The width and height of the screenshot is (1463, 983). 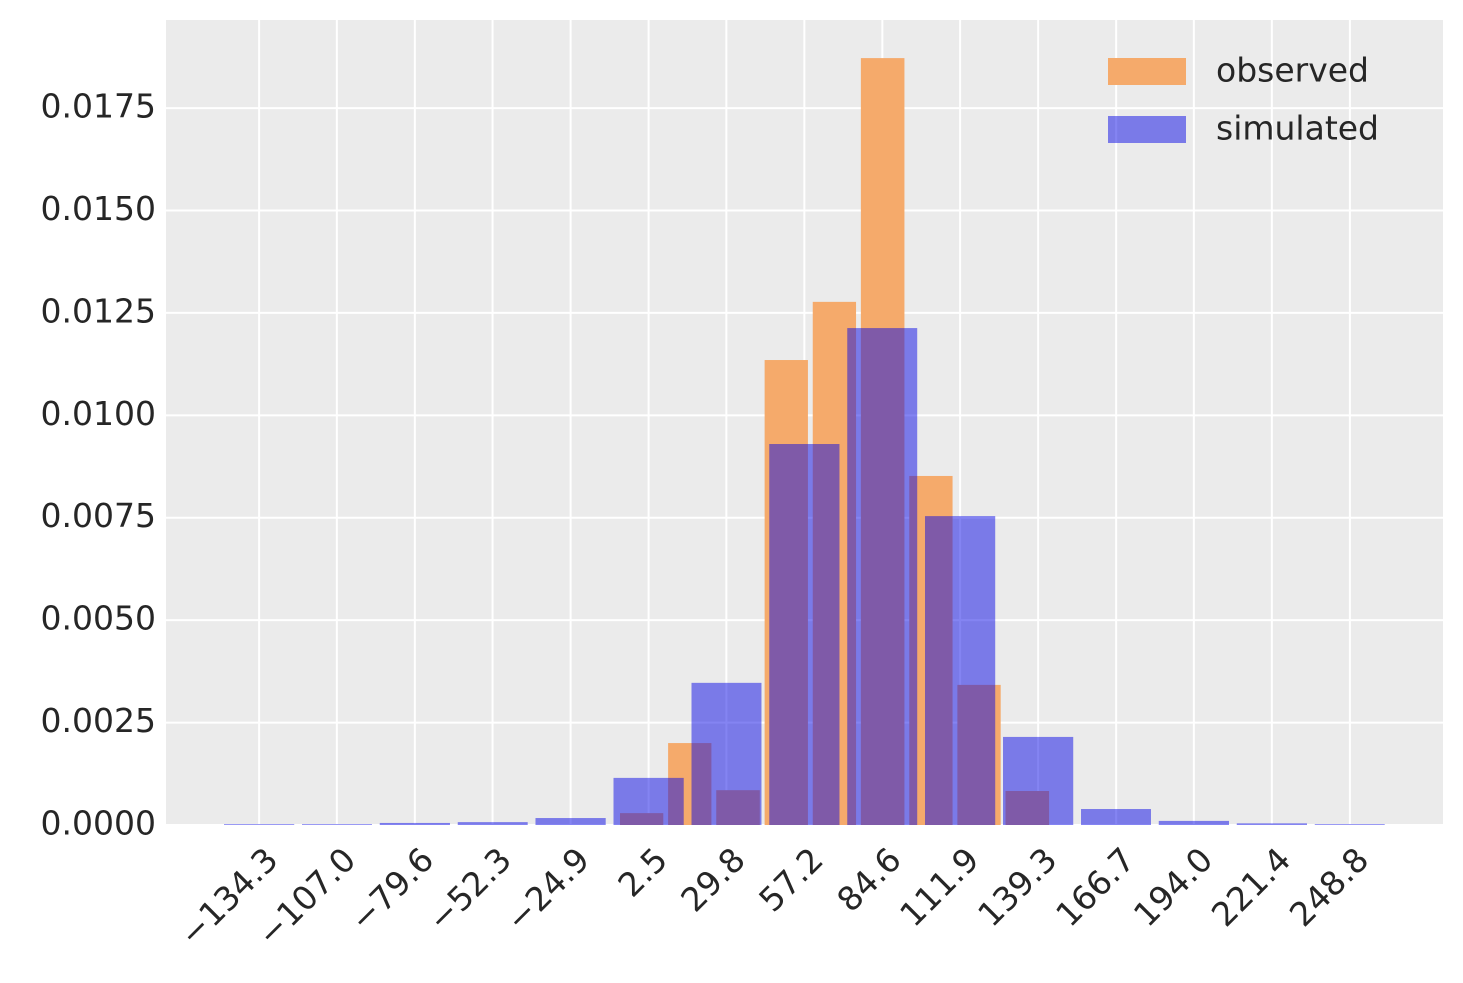 What do you see at coordinates (1173, 887) in the screenshot?
I see `x-tick-label: 194.0` at bounding box center [1173, 887].